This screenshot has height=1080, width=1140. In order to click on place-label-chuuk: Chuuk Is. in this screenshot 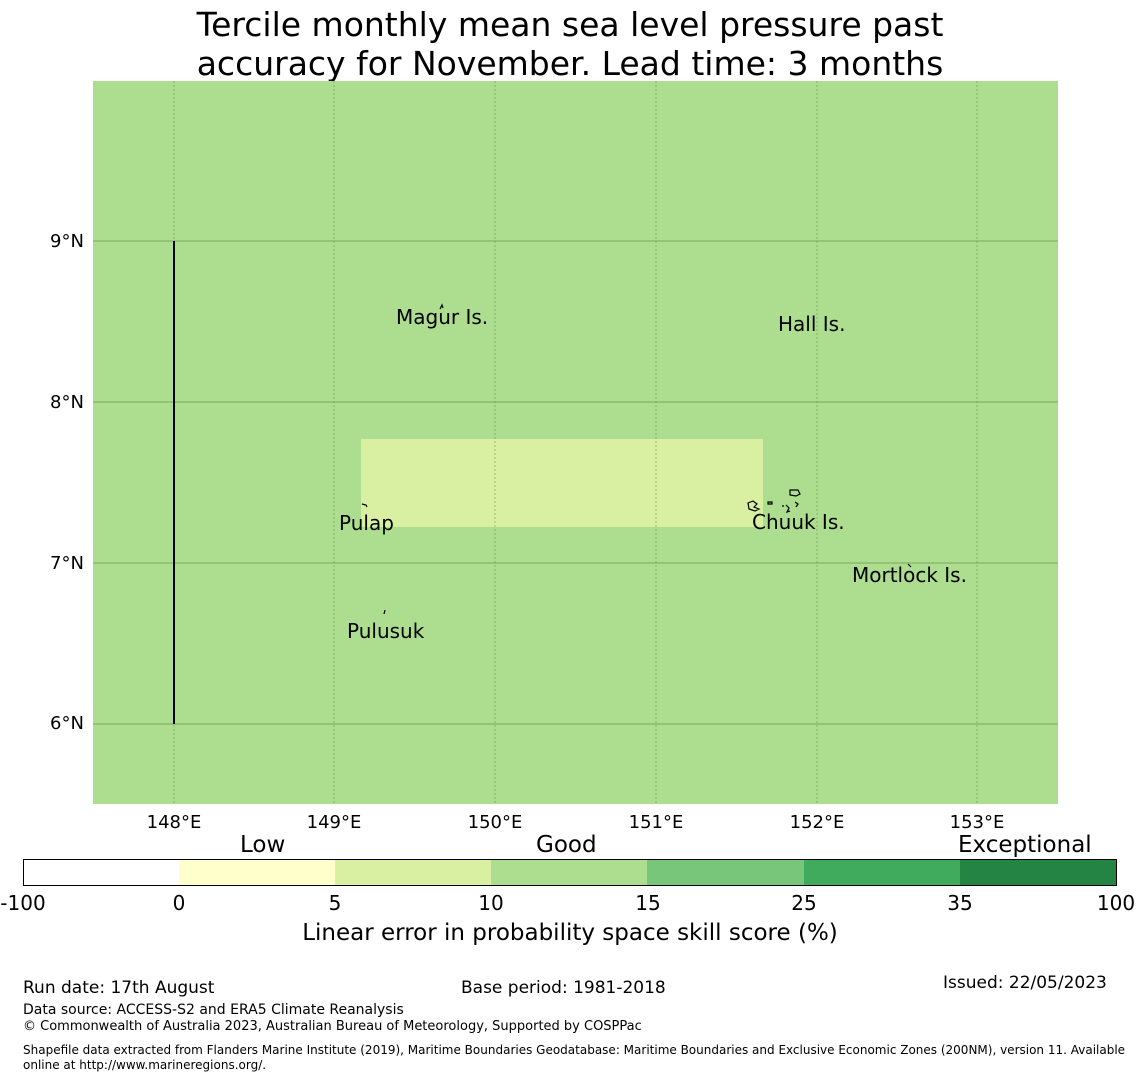, I will do `click(798, 522)`.